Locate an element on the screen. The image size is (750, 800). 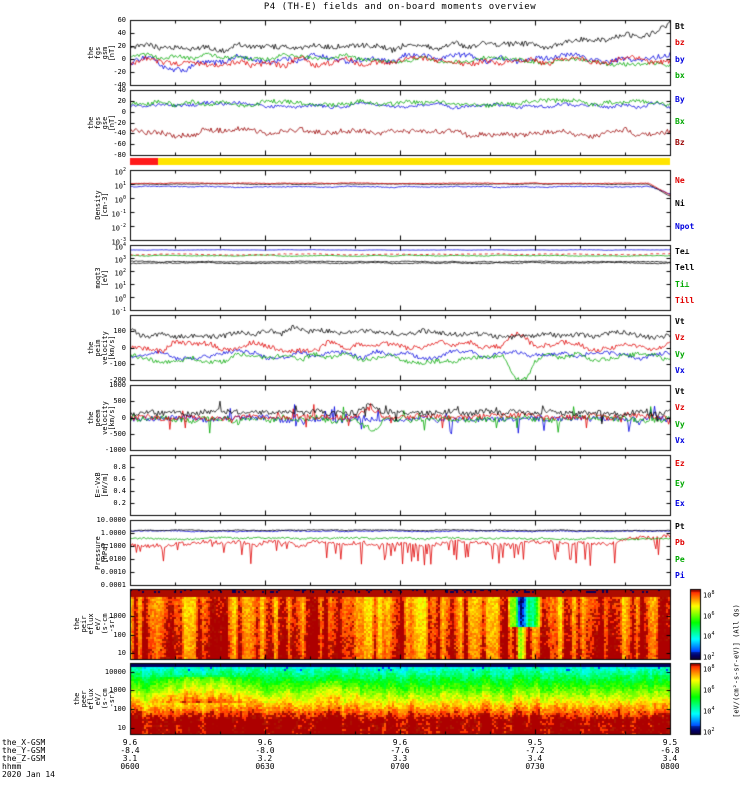
legend-label-bz: bz is located at coordinates (680, 43).